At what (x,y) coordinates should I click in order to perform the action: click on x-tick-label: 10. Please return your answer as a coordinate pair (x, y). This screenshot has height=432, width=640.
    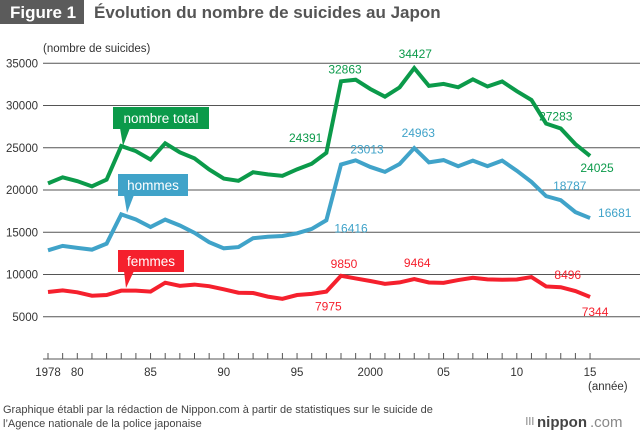
    Looking at the image, I should click on (516, 373).